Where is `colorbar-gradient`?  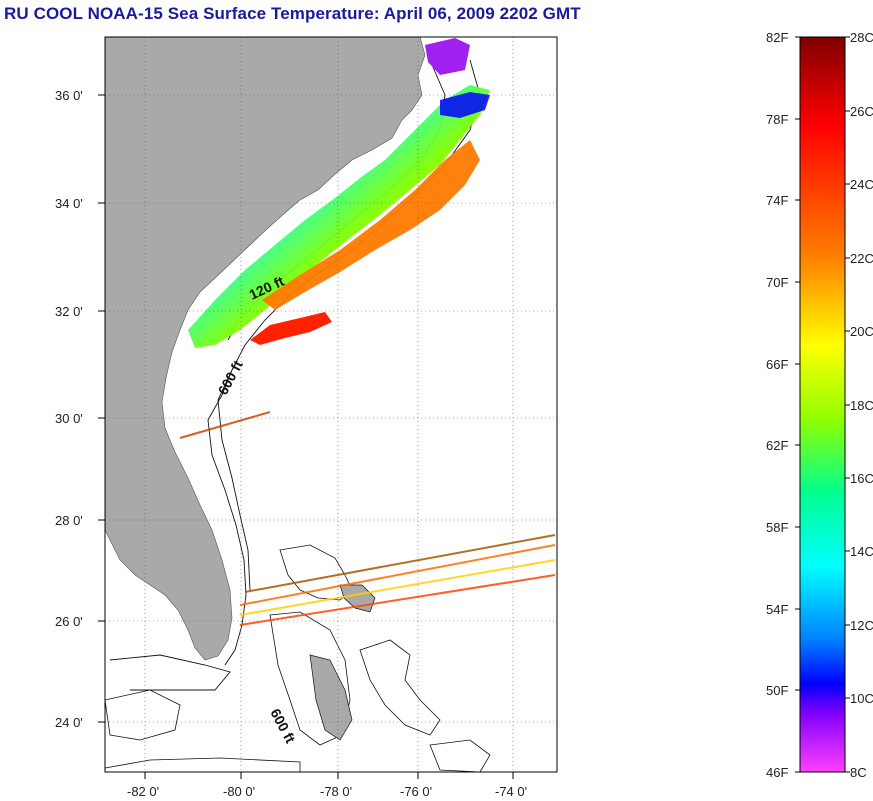
colorbar-gradient is located at coordinates (822, 404).